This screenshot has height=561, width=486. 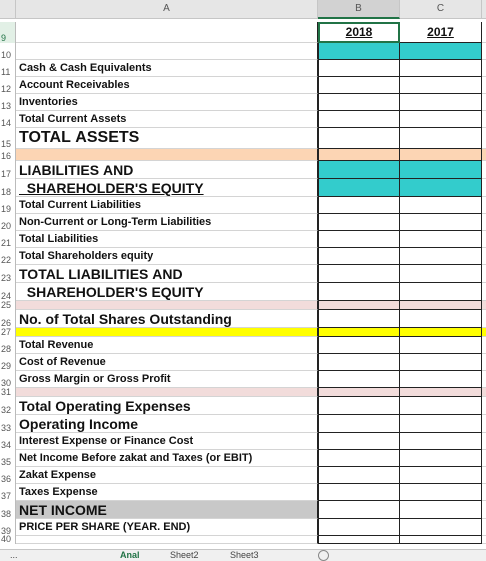 What do you see at coordinates (441, 345) in the screenshot?
I see `cell-c28` at bounding box center [441, 345].